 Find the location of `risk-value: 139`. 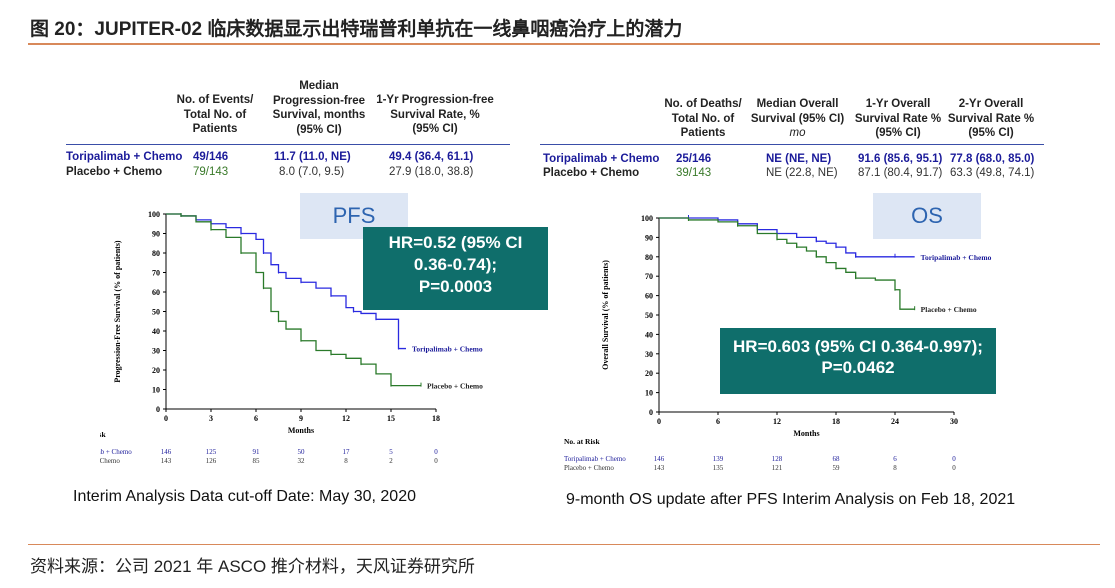

risk-value: 139 is located at coordinates (718, 459).